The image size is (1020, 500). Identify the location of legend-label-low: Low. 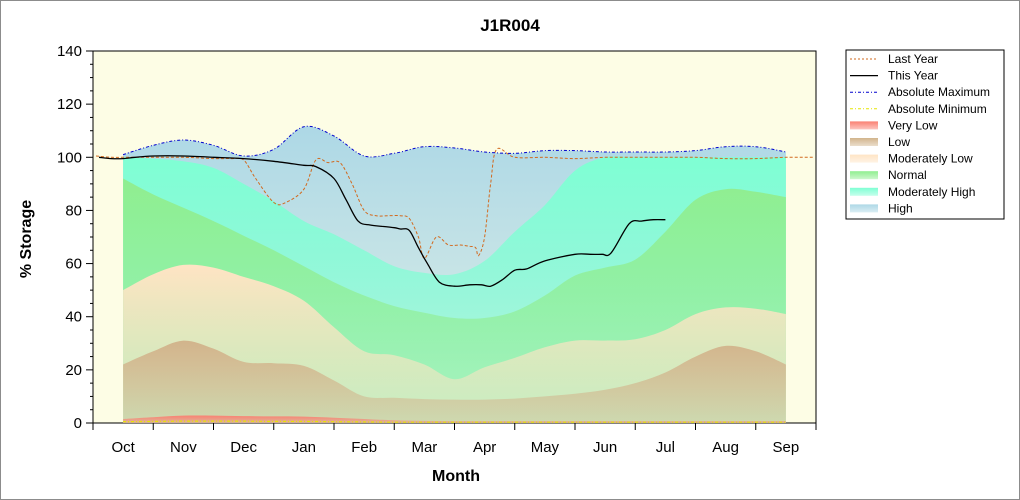
(899, 142).